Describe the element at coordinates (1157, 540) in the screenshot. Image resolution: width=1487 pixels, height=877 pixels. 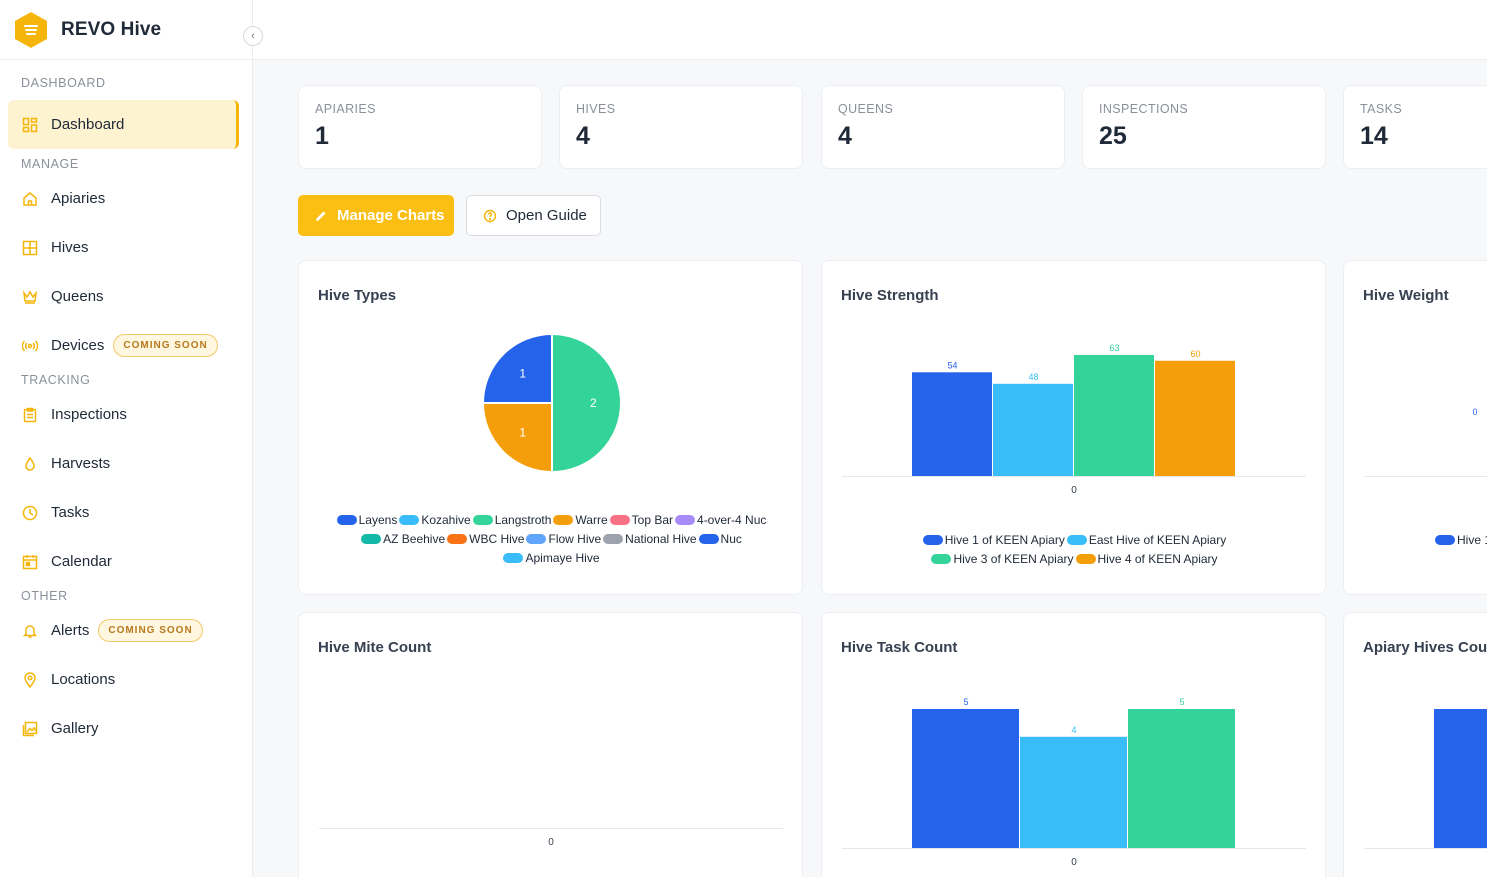
I see `legend-label: East Hive of KEEN Apiary` at that location.